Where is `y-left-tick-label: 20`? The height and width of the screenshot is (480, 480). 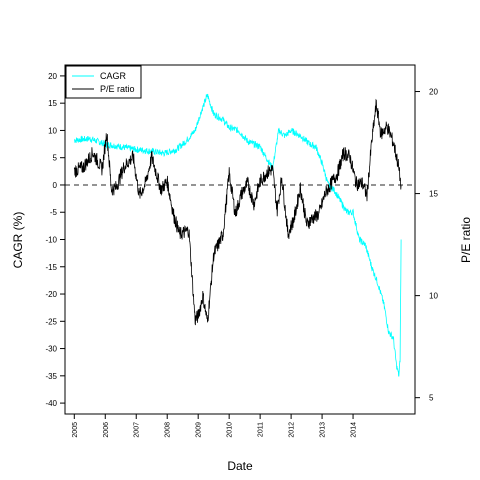
y-left-tick-label: 20 is located at coordinates (52, 76).